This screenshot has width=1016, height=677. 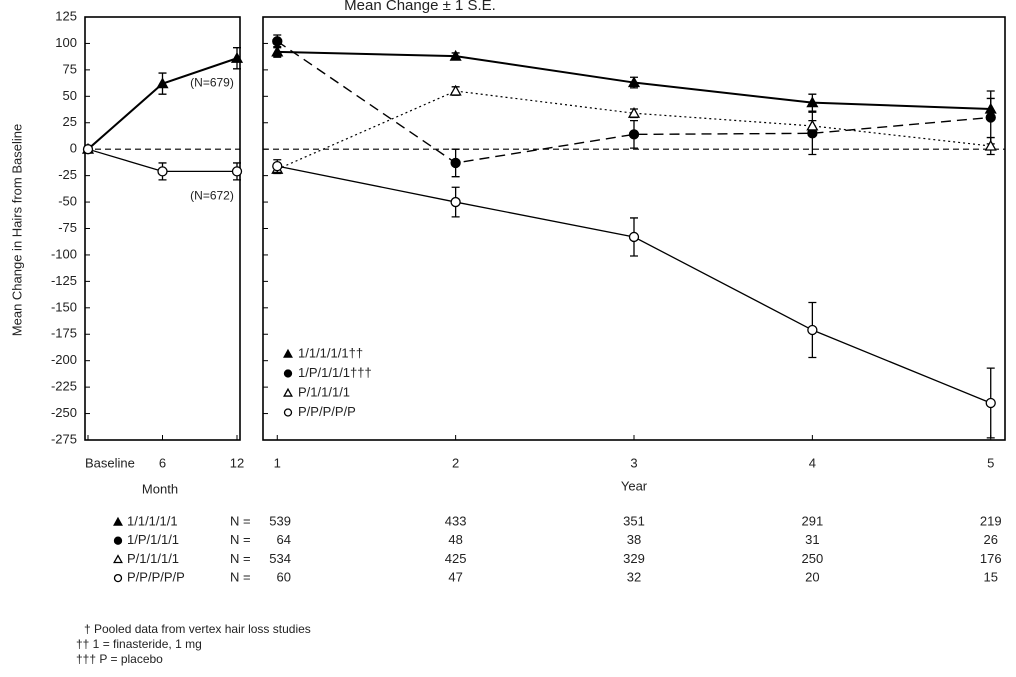 I want to click on n-count: 47, so click(x=455, y=577).